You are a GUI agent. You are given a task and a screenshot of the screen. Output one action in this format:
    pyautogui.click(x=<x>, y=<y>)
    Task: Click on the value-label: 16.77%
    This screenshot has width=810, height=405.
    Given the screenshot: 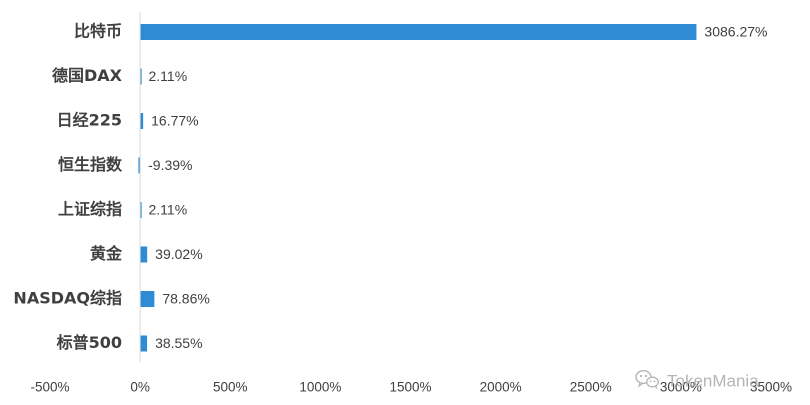 What is the action you would take?
    pyautogui.click(x=174, y=121)
    